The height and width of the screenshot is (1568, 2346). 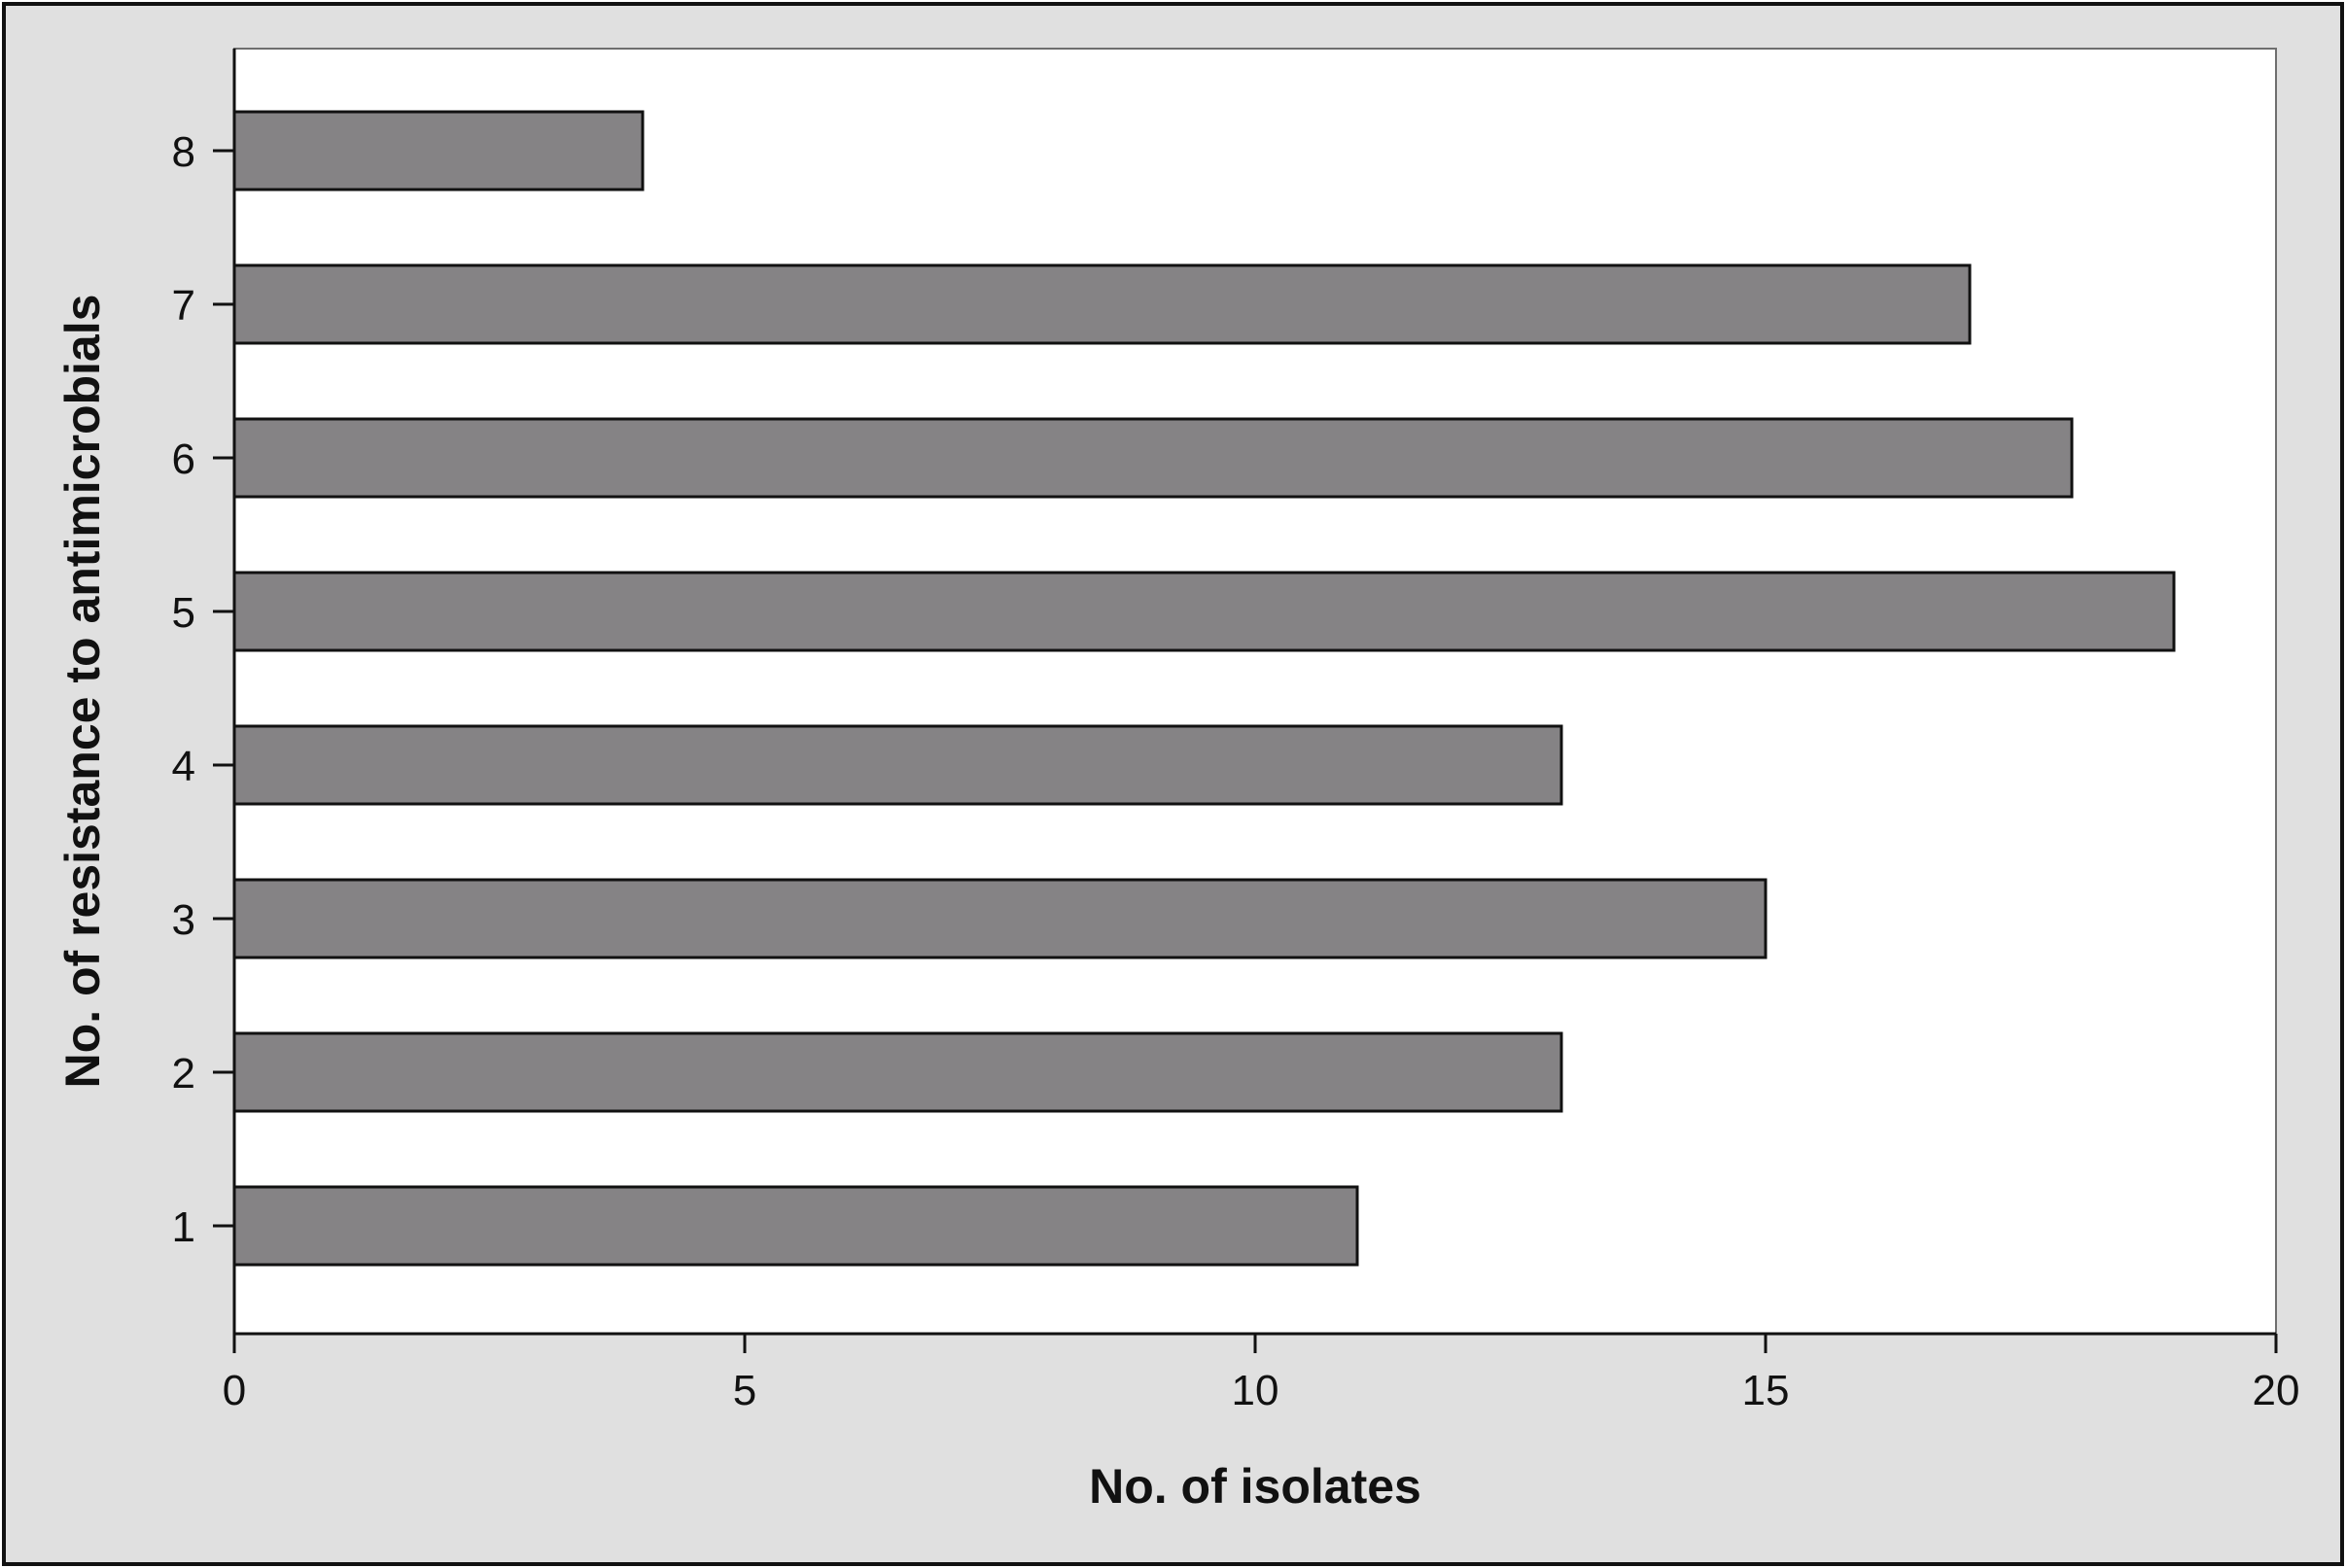 I want to click on y-tick-label-7: 7, so click(x=183, y=306).